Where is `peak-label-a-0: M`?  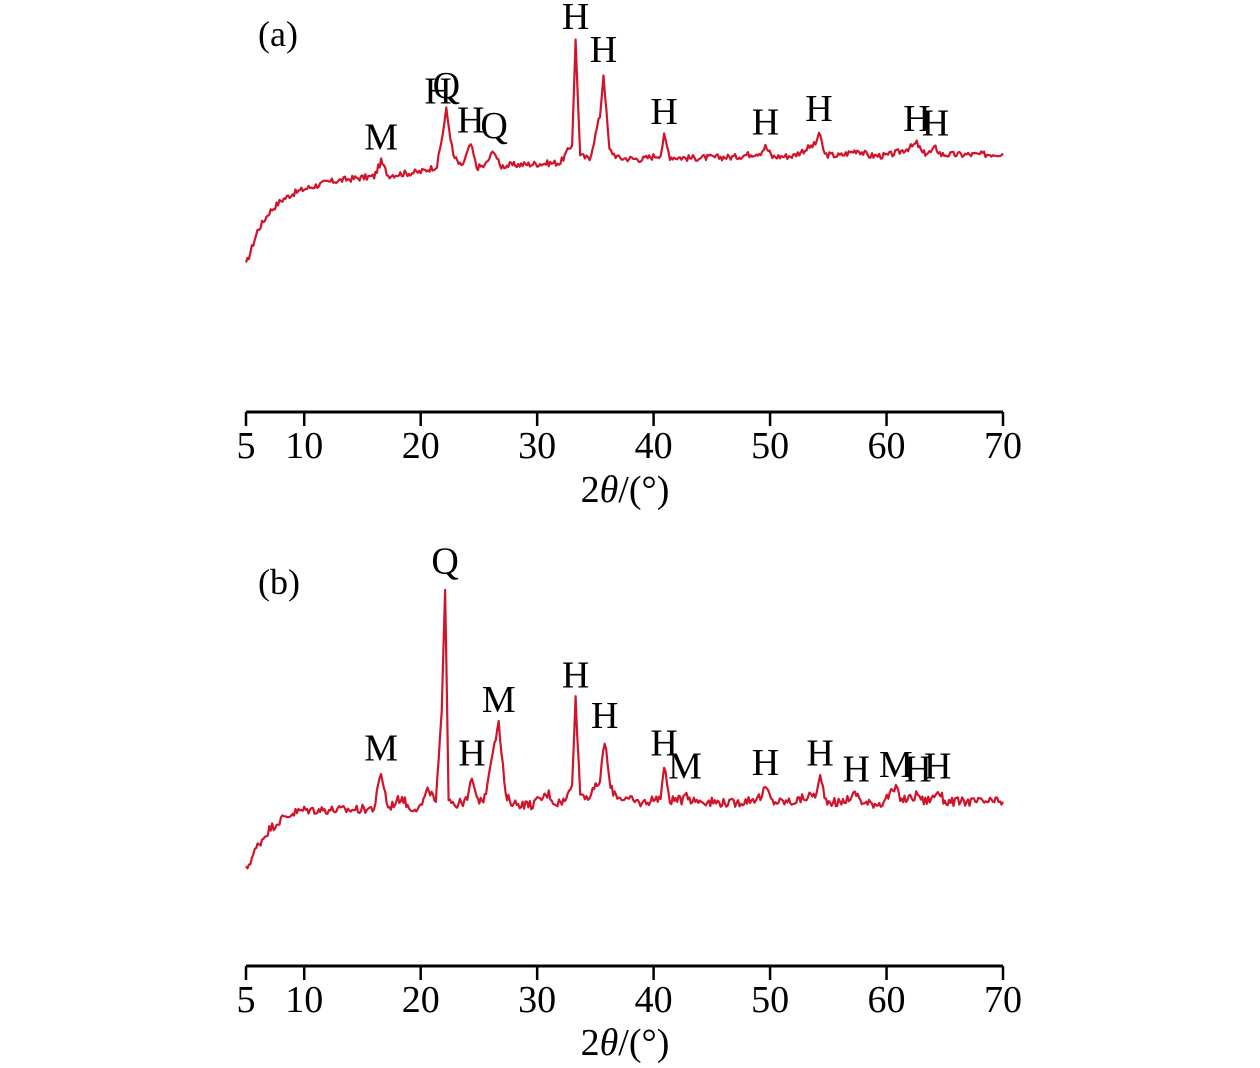
peak-label-a-0: M is located at coordinates (381, 138).